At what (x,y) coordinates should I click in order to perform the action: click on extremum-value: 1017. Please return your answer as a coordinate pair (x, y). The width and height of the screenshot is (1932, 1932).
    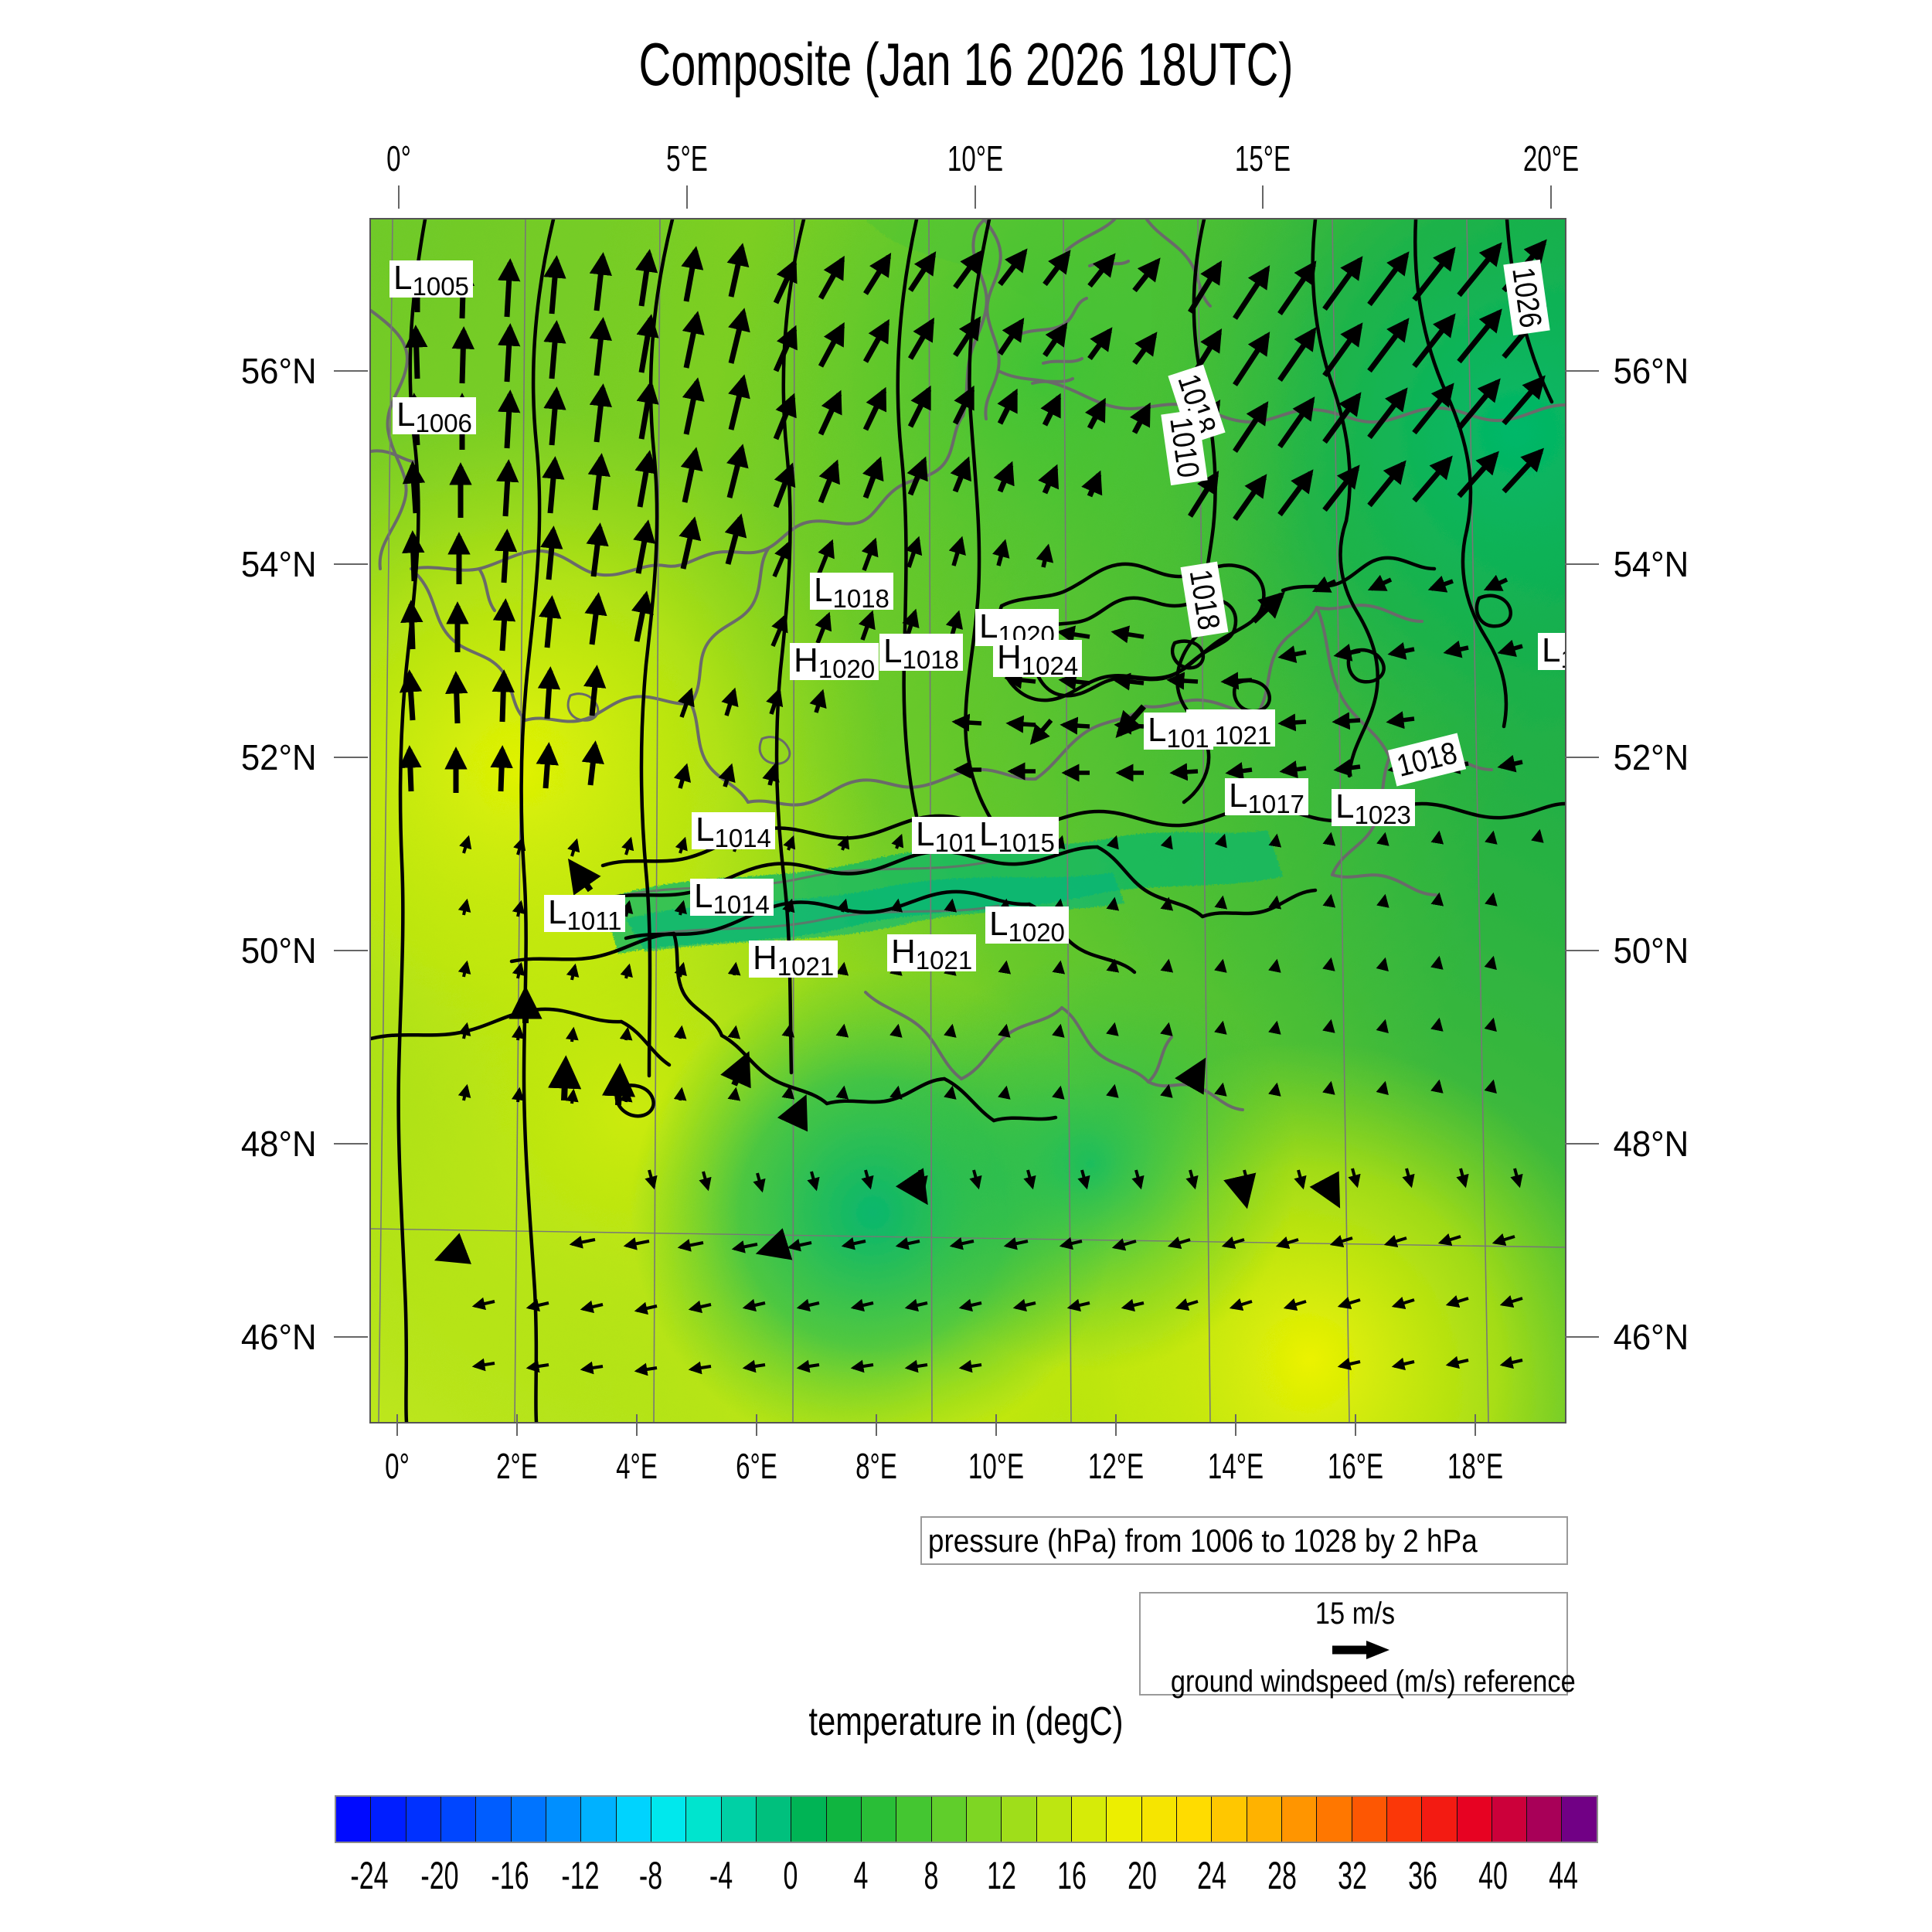
    Looking at the image, I should click on (1276, 804).